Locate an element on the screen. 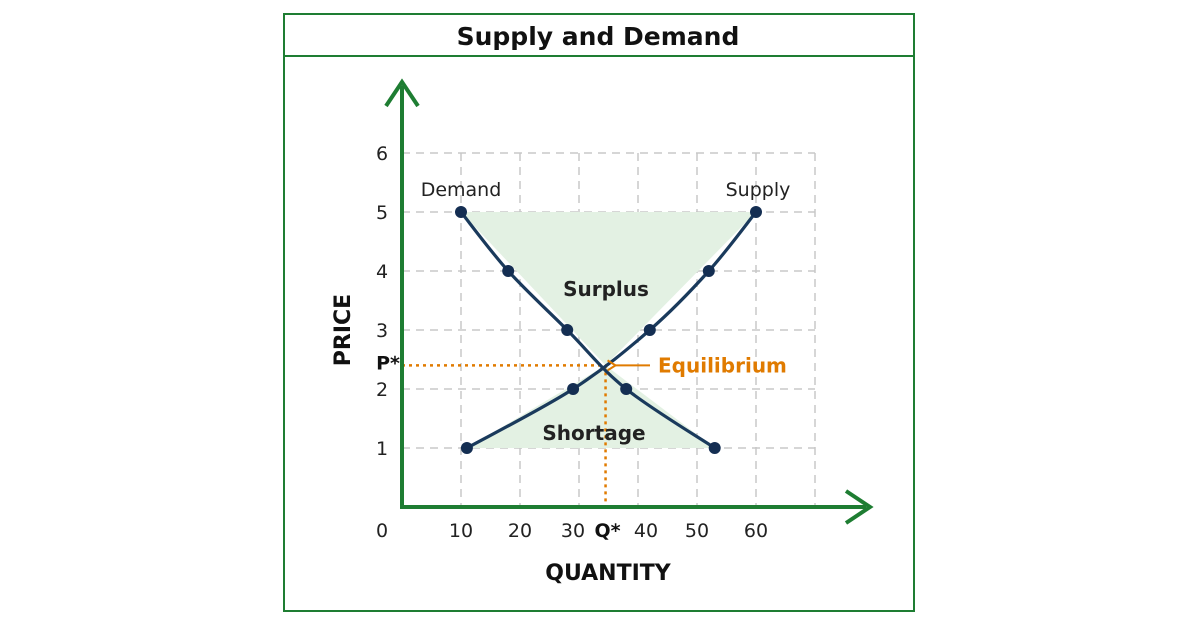 This screenshot has width=1200, height=627. y-tick-label: 2 is located at coordinates (382, 390).